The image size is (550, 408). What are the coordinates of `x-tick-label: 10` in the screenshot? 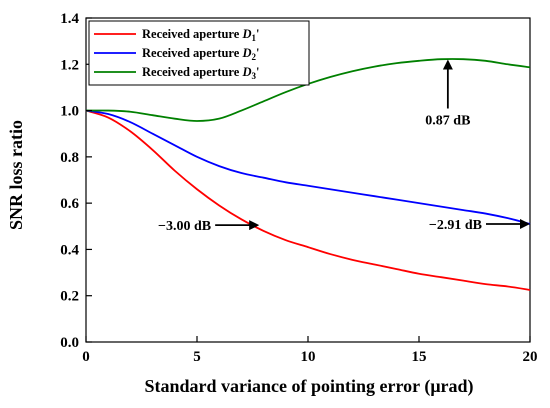 It's located at (308, 357).